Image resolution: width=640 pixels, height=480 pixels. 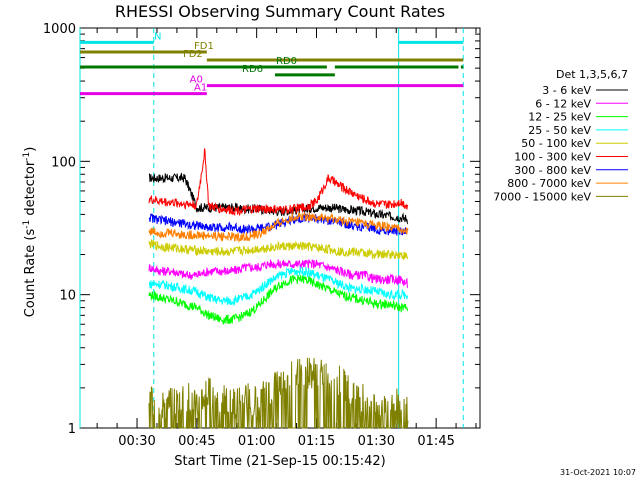 I want to click on timestamp: 31-Oct-2021 10:07, so click(x=598, y=472).